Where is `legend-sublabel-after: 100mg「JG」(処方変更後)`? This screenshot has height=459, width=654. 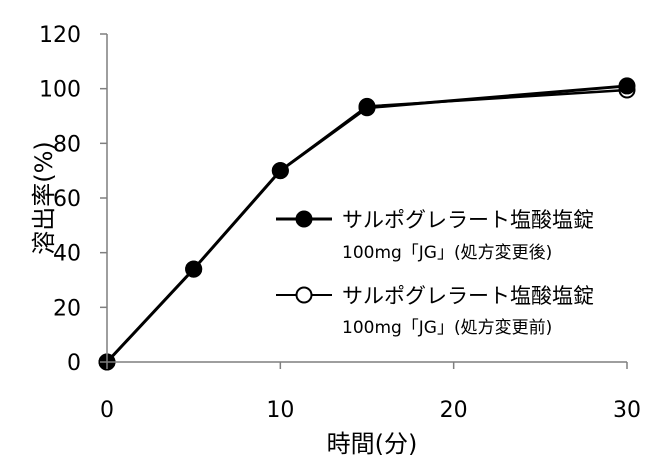 legend-sublabel-after: 100mg「JG」(処方変更後) is located at coordinates (447, 253).